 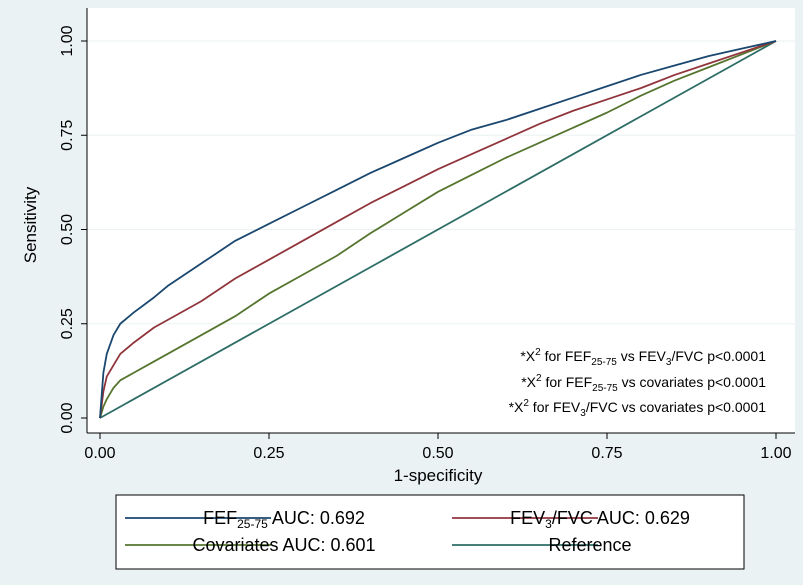 I want to click on legend-label-0: FEF25-75 AUC: 0.692, so click(x=284, y=519).